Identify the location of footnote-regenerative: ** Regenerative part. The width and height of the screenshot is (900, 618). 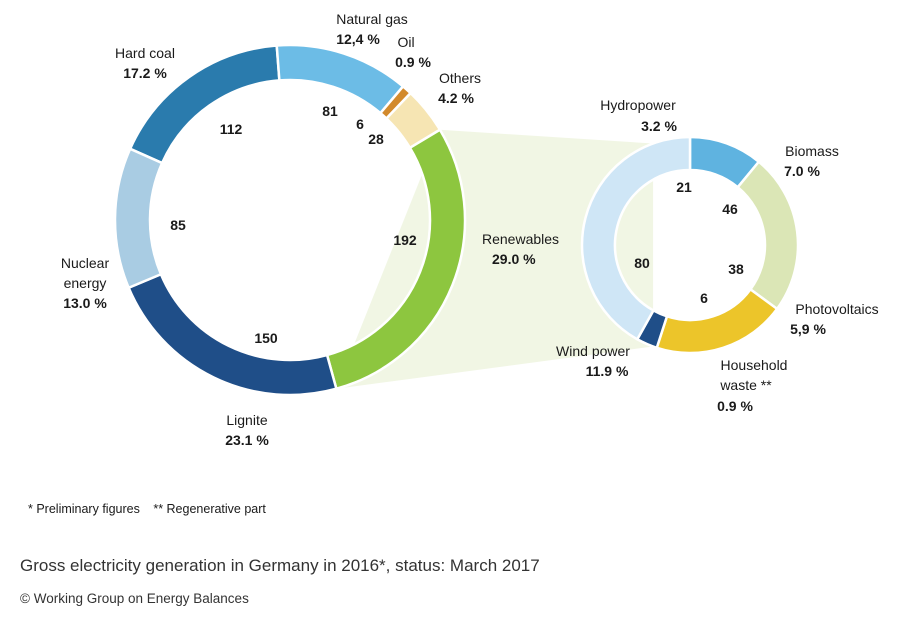
(209, 509).